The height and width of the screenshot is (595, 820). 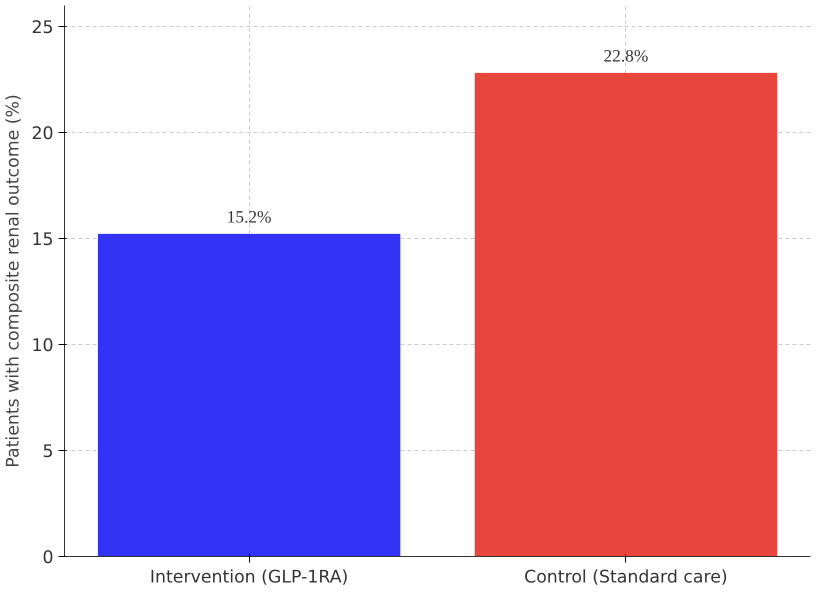 What do you see at coordinates (48, 558) in the screenshot?
I see `y-tick-label: 0` at bounding box center [48, 558].